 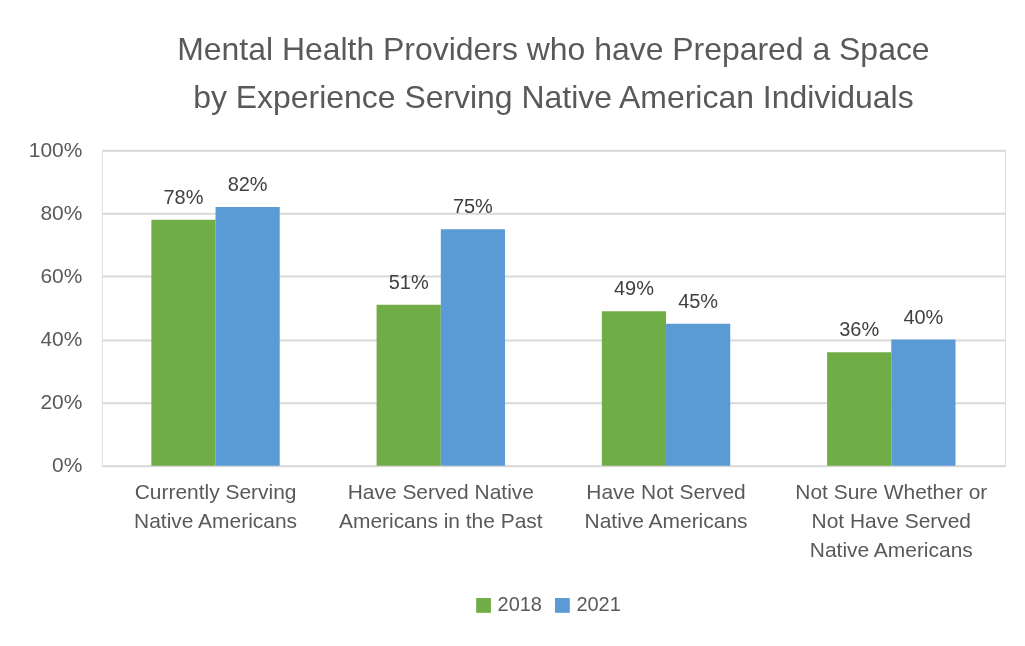 What do you see at coordinates (598, 604) in the screenshot?
I see `legend-label: 2021` at bounding box center [598, 604].